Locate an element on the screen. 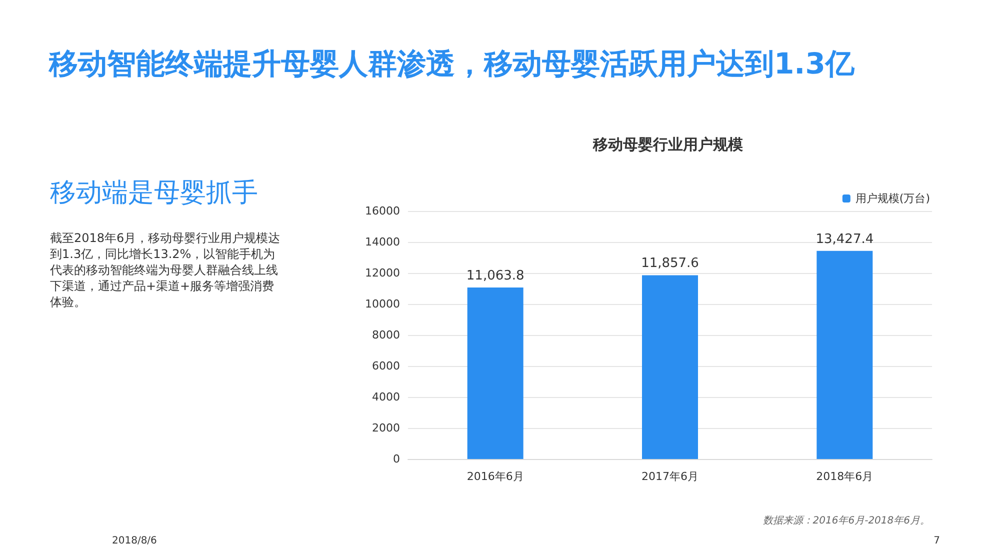 This screenshot has height=555, width=983. y-tick-label: 0 is located at coordinates (396, 459).